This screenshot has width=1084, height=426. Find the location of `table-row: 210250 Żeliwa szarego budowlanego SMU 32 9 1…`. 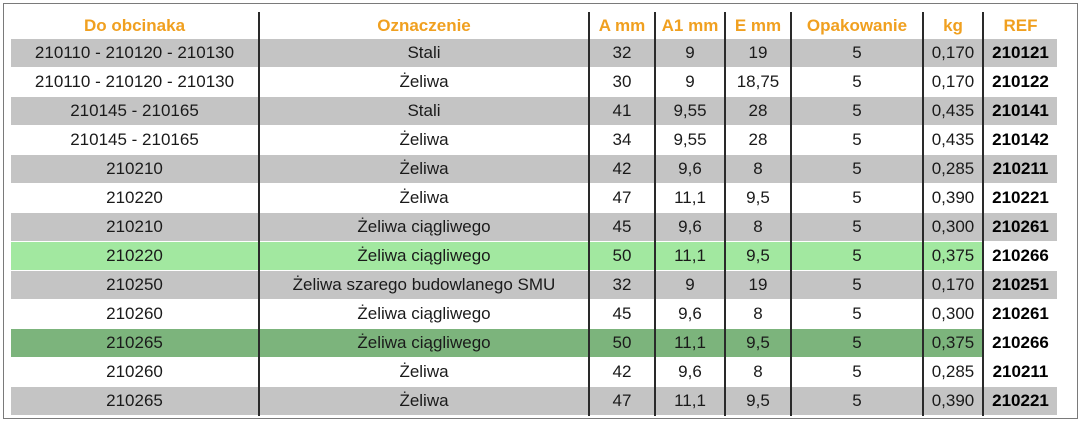

table-row: 210250 Żeliwa szarego budowlanego SMU 32 9 1… is located at coordinates (534, 285).